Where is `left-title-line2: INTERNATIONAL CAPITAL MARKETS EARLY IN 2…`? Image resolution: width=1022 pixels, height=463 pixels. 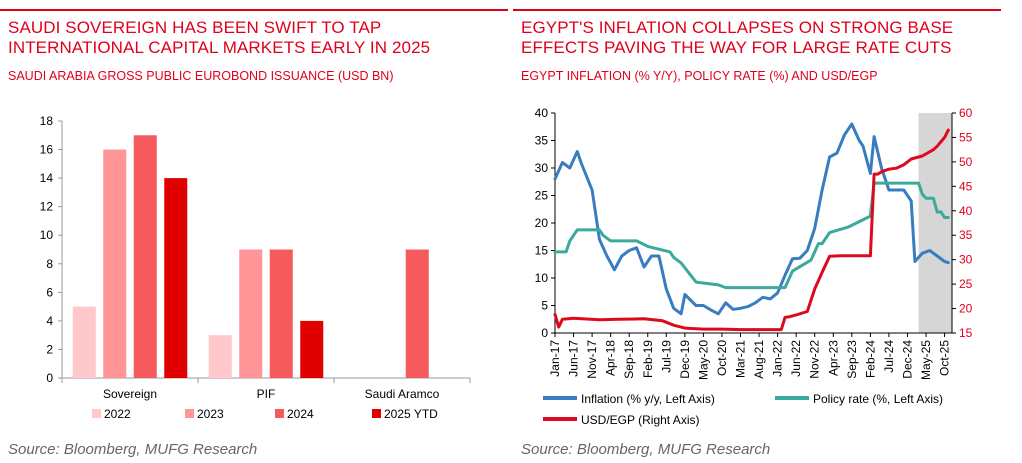
left-title-line2: INTERNATIONAL CAPITAL MARKETS EARLY IN 2… is located at coordinates (219, 47).